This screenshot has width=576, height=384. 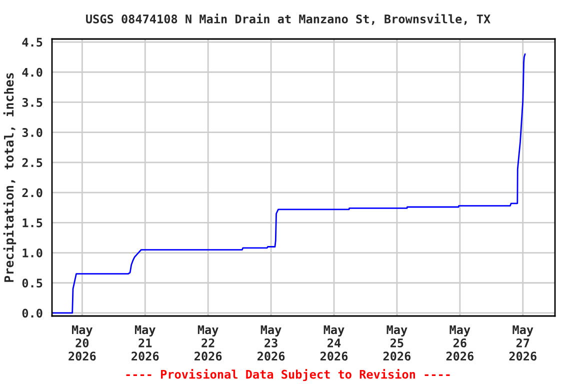 I want to click on x-tick-label: May 27 2026, so click(x=522, y=343).